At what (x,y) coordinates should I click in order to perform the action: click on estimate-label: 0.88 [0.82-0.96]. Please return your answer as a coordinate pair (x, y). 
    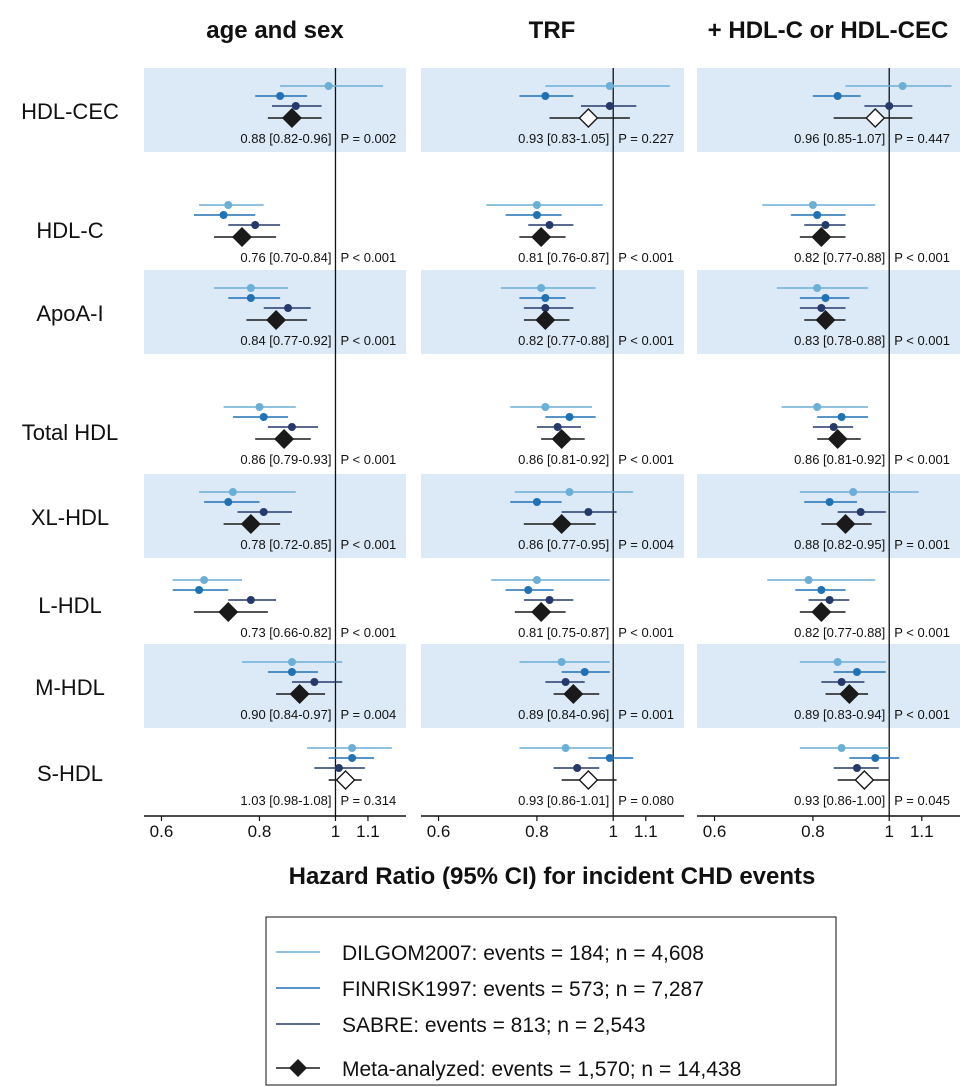
    Looking at the image, I should click on (285, 138).